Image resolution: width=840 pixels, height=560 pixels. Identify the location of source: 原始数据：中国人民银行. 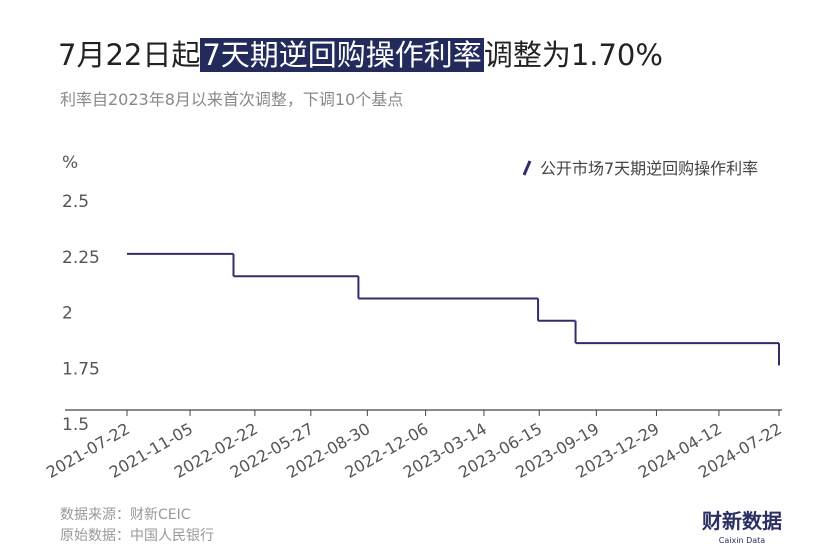
(137, 536).